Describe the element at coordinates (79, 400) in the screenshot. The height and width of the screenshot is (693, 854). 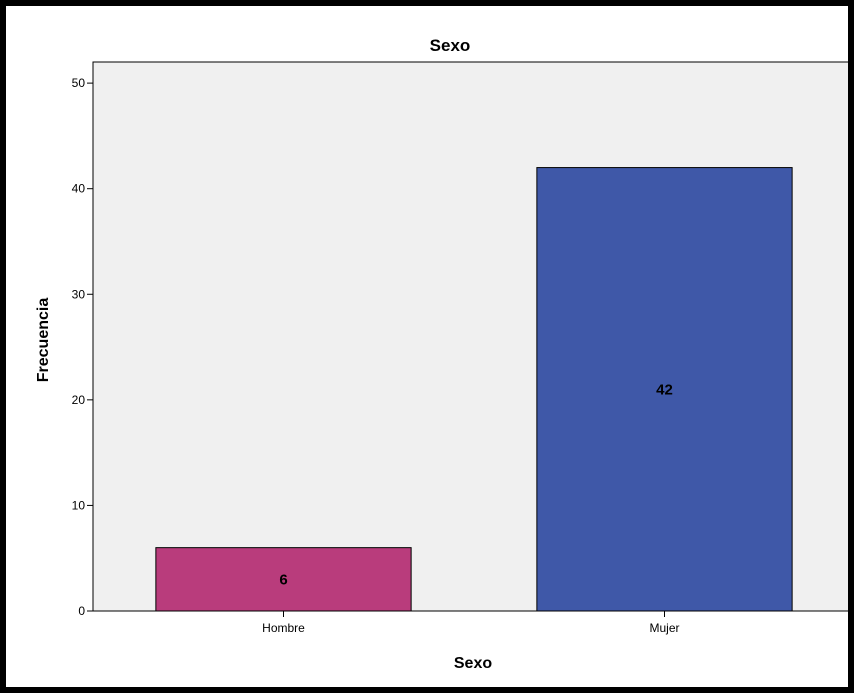
I see `y-tick-label: 20` at that location.